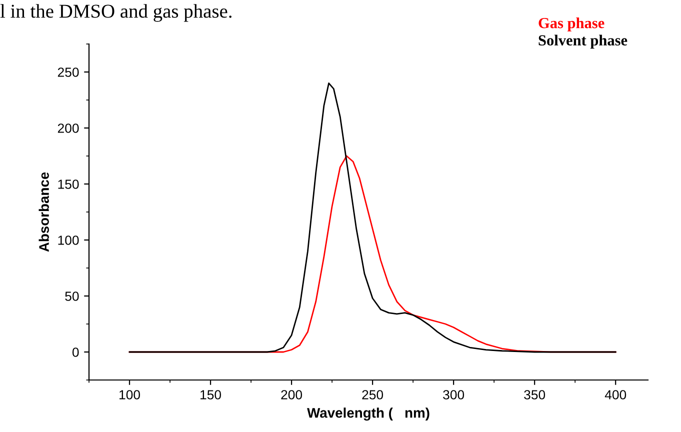 The width and height of the screenshot is (681, 432). Describe the element at coordinates (368, 414) in the screenshot. I see `x-axis-title: Wavelength ( nm)` at that location.